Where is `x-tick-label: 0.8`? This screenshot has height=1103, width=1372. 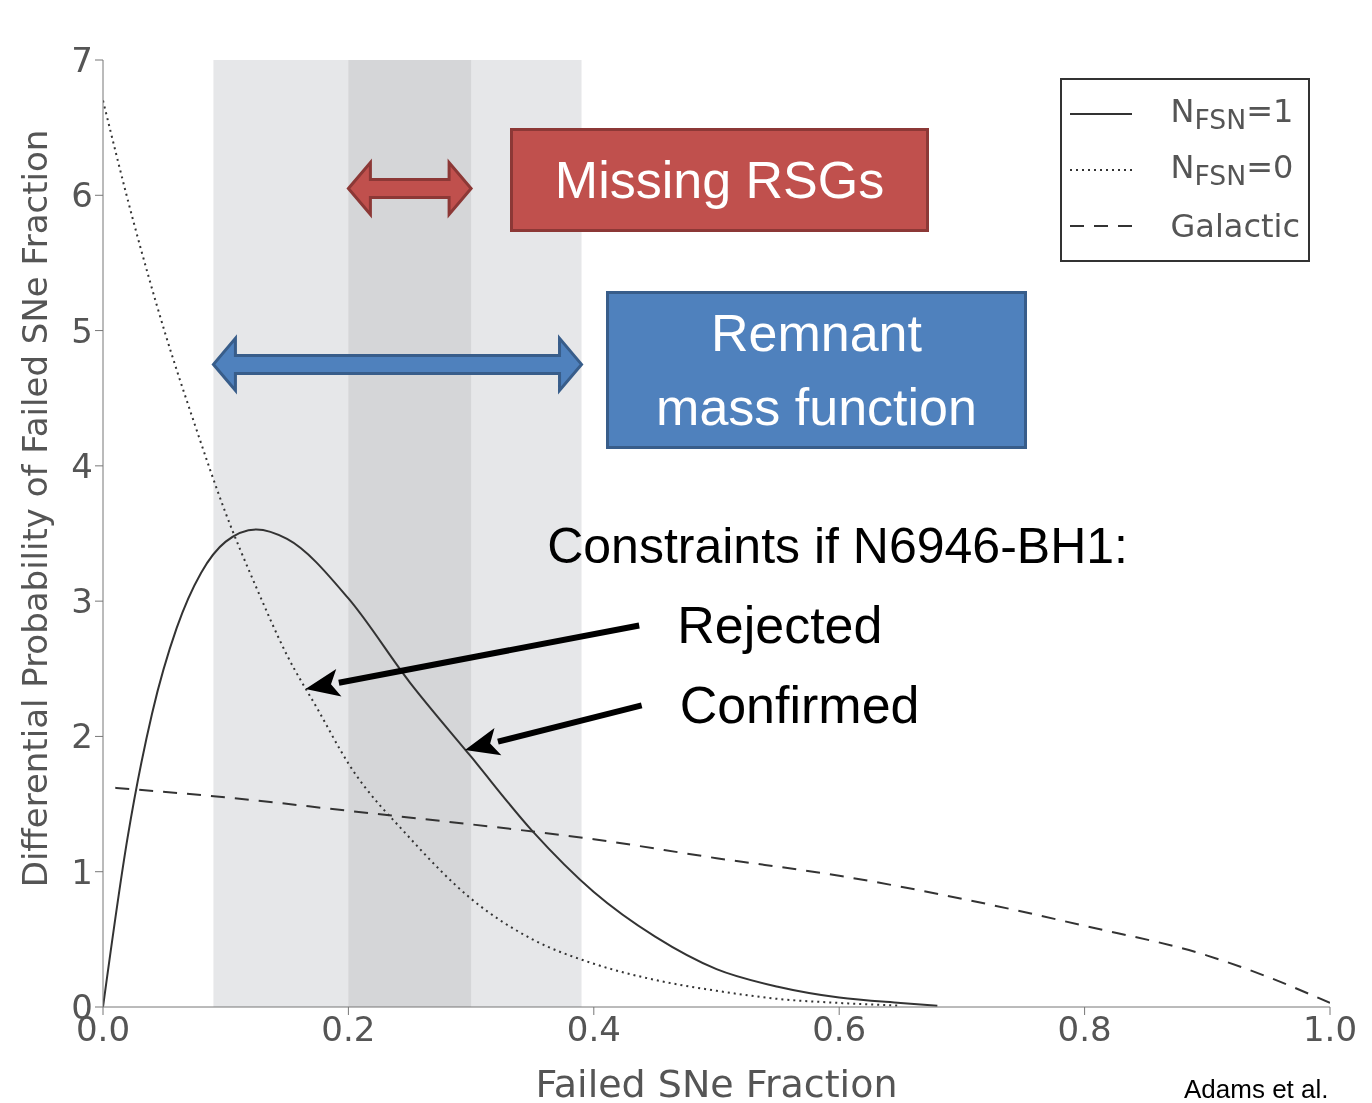 x-tick-label: 0.8 is located at coordinates (1084, 1029).